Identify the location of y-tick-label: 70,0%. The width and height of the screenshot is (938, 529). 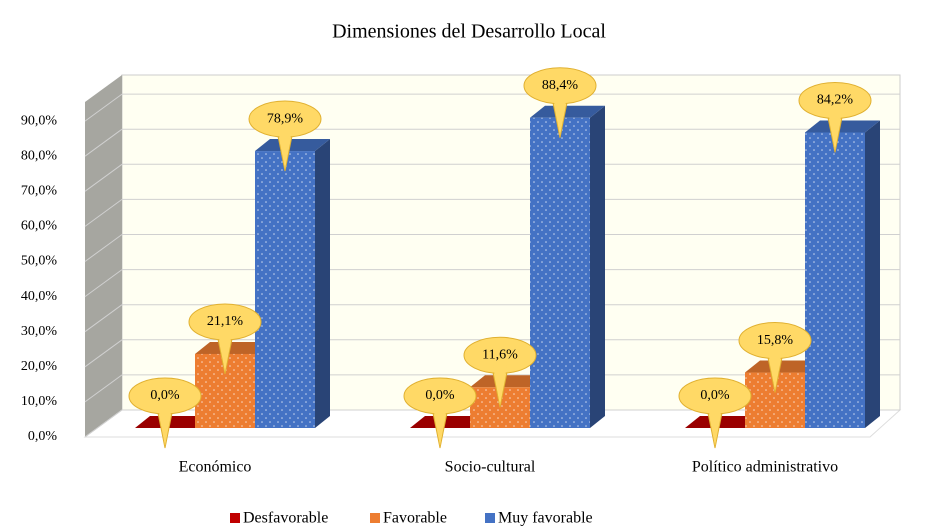
(39, 191).